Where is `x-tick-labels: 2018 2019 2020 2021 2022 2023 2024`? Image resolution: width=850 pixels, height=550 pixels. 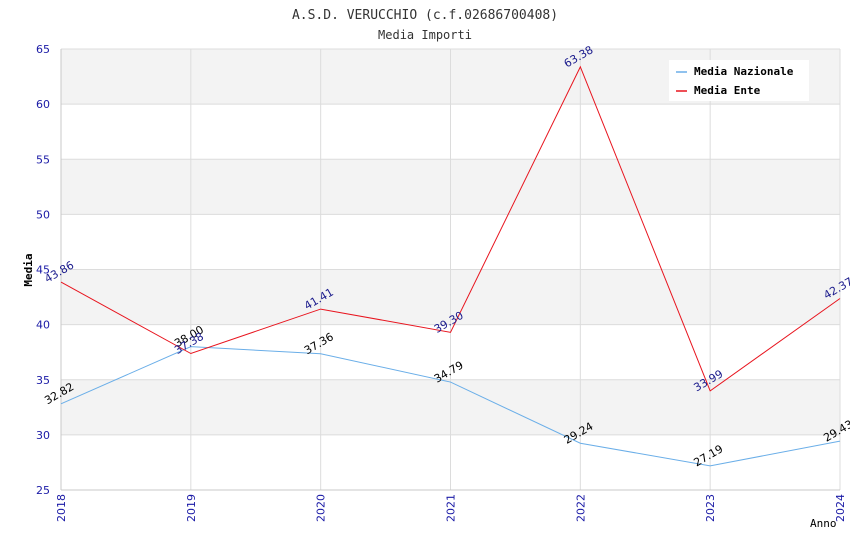
x-tick-labels: 2018 2019 2020 2021 2022 2023 2024 is located at coordinates (451, 508).